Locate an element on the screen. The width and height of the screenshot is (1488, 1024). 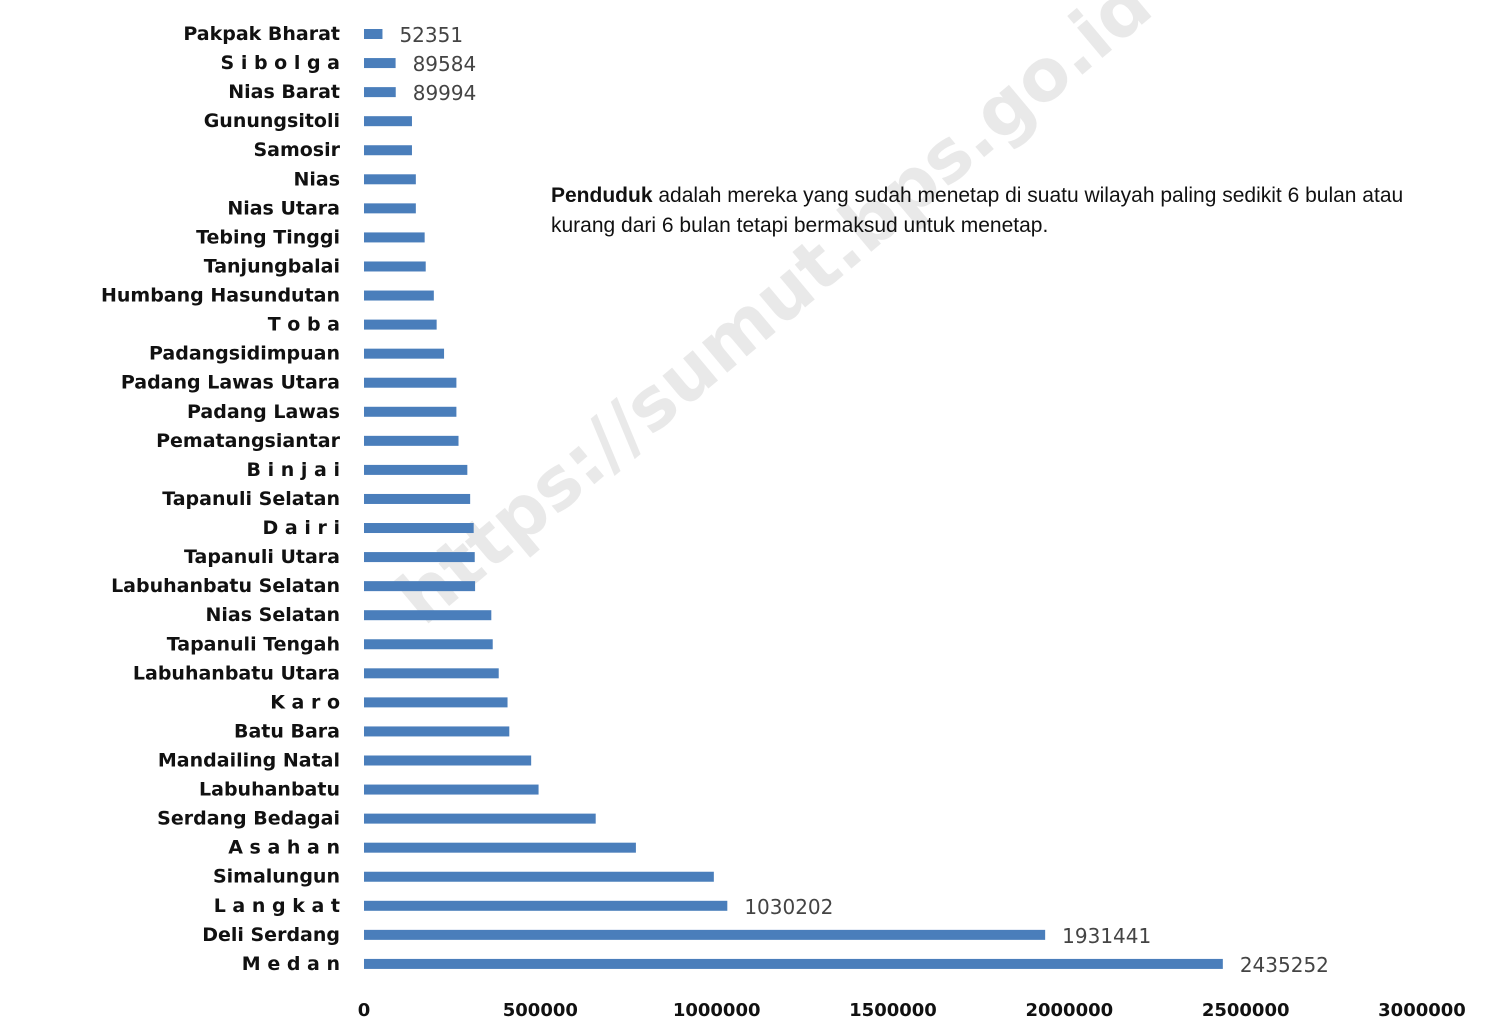
category-label: Labuhanbatu Selatan is located at coordinates (225, 586).